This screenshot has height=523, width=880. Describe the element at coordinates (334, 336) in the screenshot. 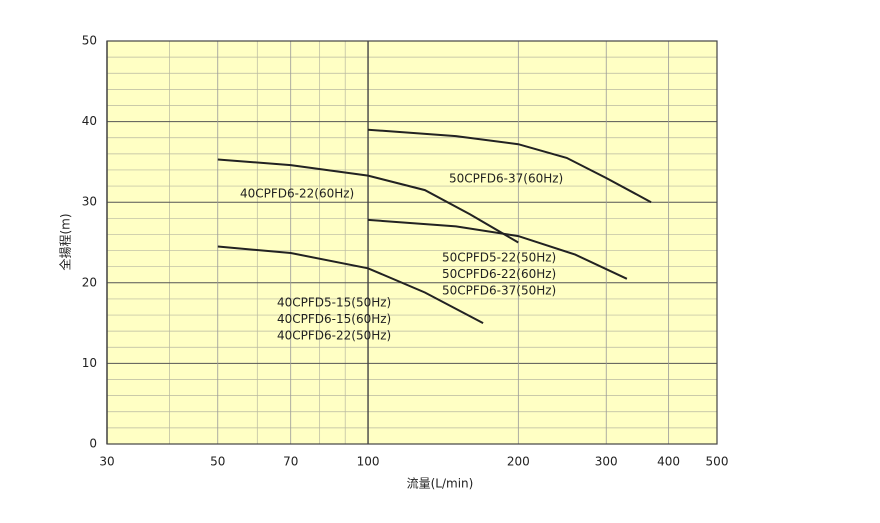

I see `curve-label: 40CPFD6-22(50Hz)` at that location.